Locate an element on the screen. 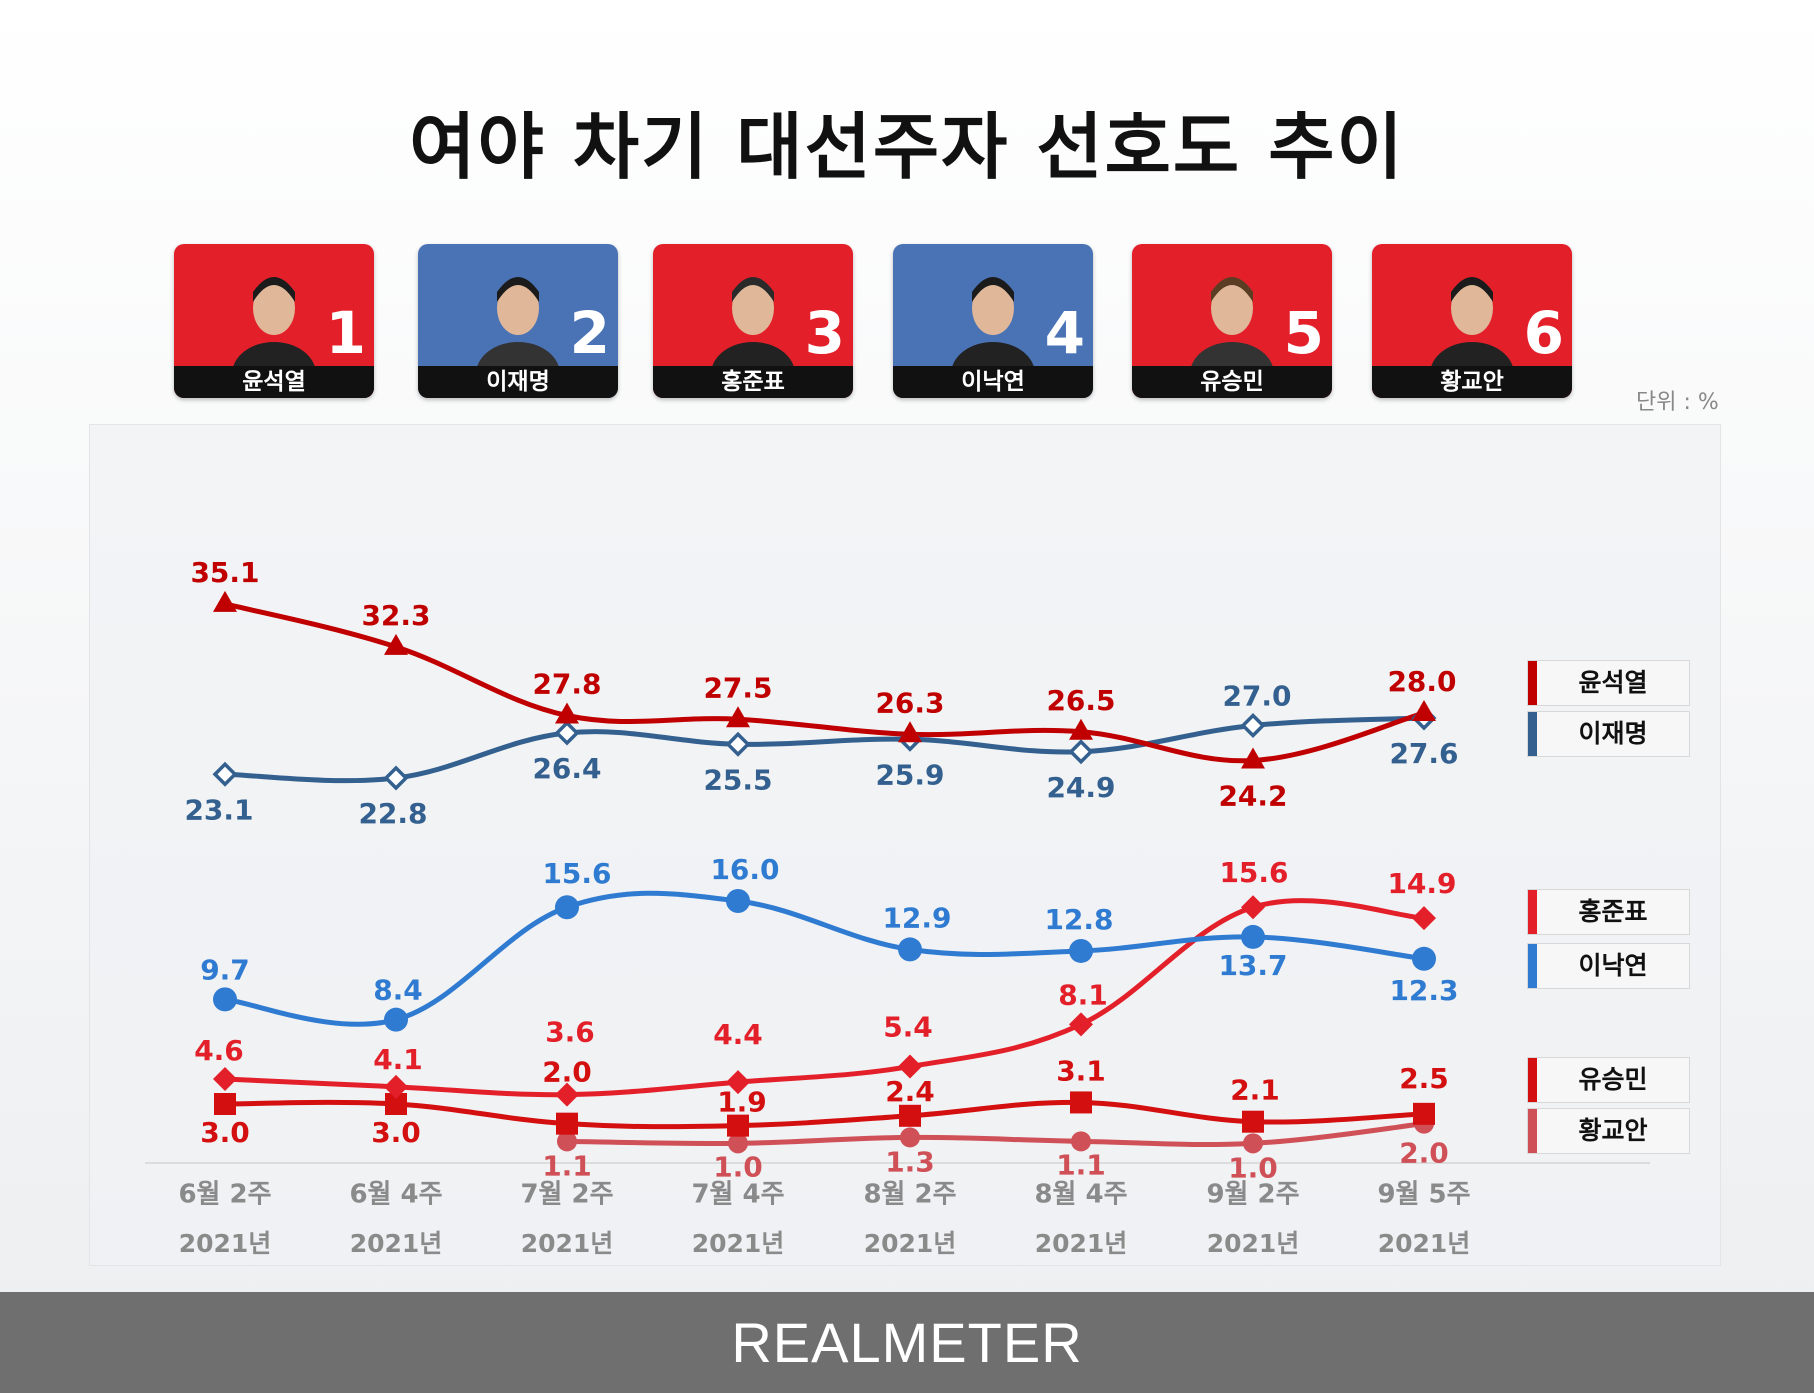 The image size is (1814, 1393). candidate-cards: 1 윤석열 2 이재명 3 홍준표 4 이낙연 5 유승민 6 황교안 is located at coordinates (907, 322).